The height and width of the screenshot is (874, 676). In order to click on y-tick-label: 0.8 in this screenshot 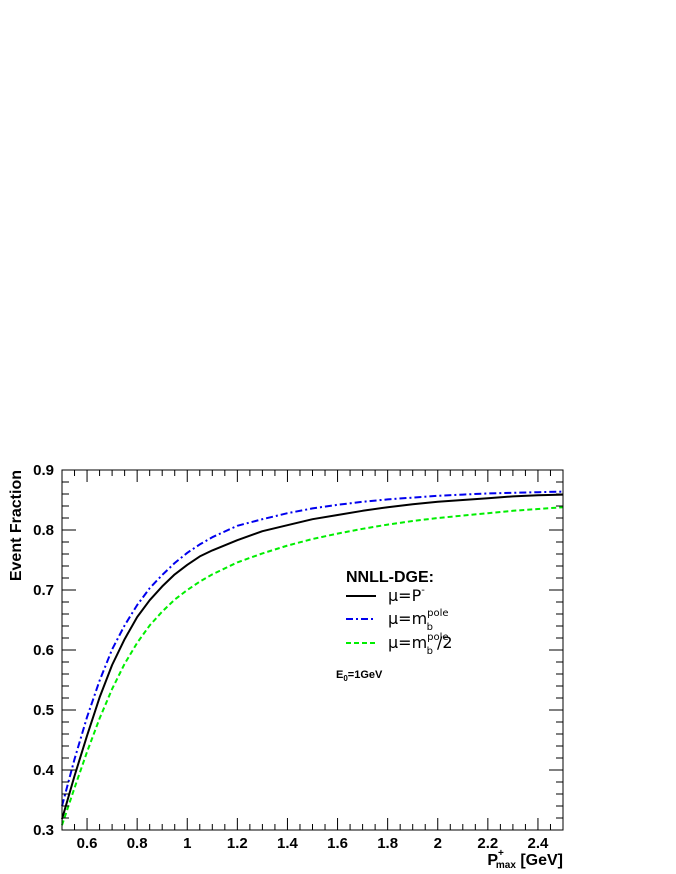, I will do `click(43, 530)`.